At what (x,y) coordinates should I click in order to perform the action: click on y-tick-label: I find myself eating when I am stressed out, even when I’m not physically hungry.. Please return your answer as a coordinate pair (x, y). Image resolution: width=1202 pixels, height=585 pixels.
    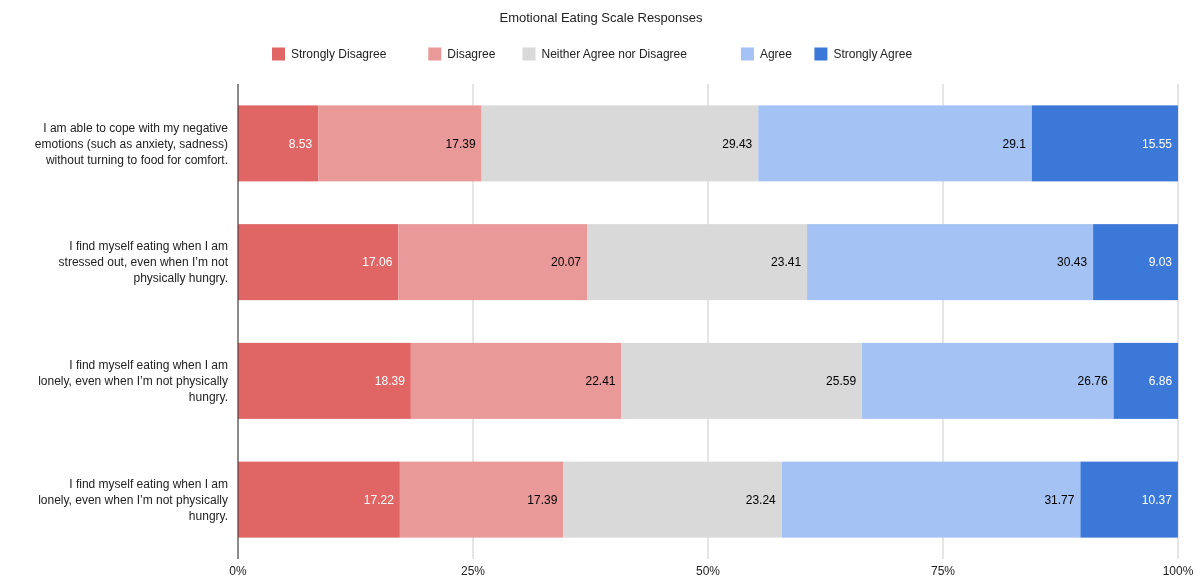
    Looking at the image, I should click on (143, 262).